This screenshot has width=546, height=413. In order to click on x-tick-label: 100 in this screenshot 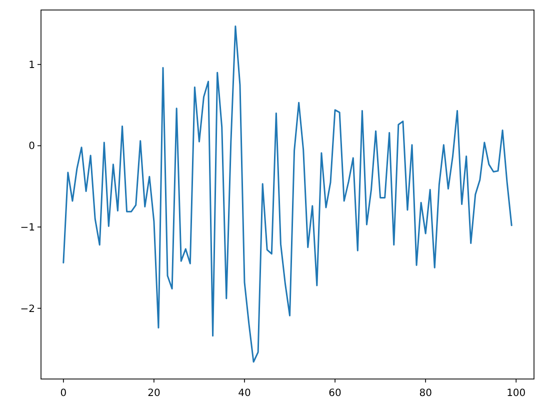, I will do `click(516, 393)`.